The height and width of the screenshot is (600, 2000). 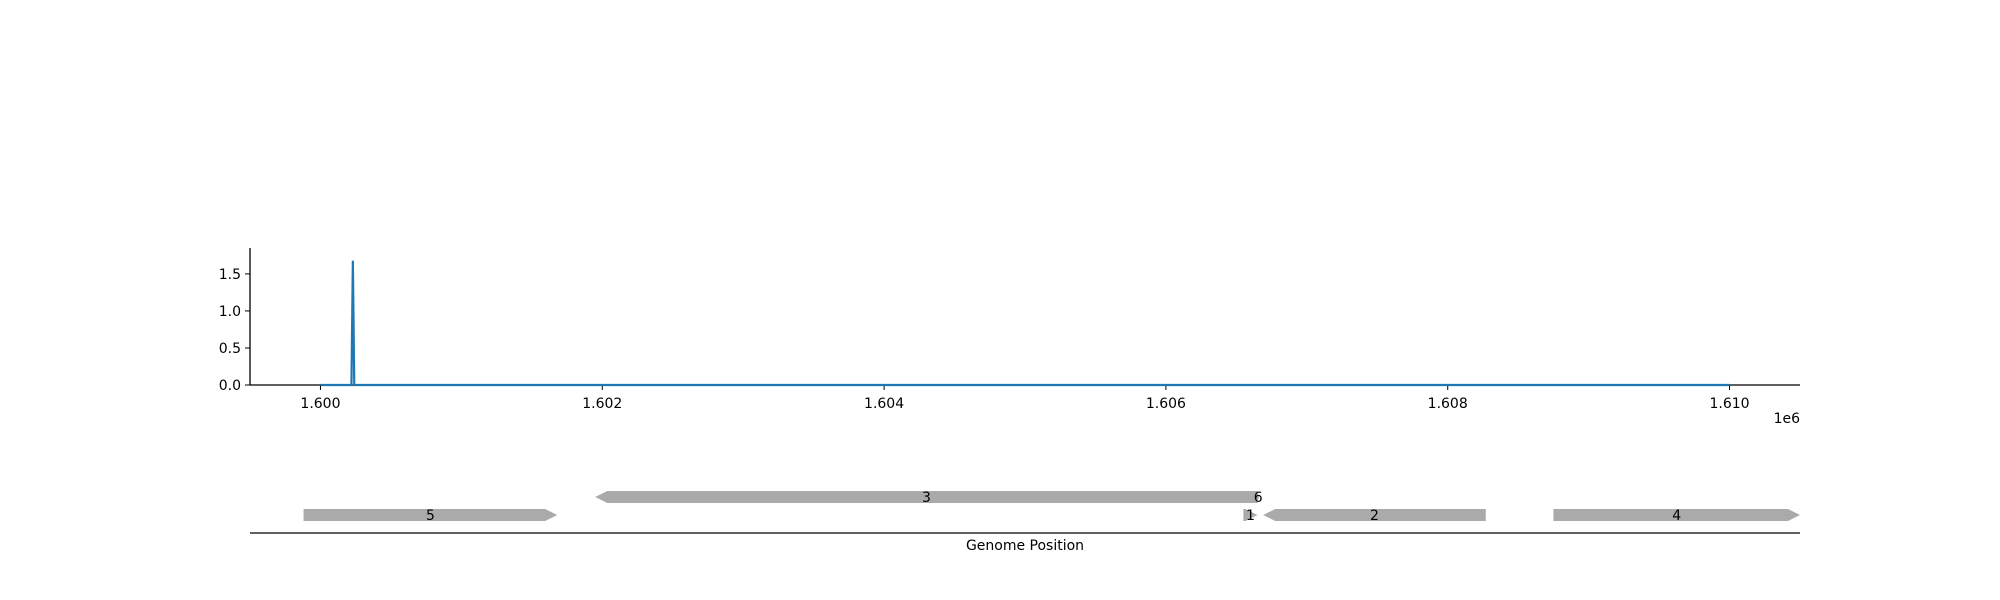 What do you see at coordinates (1448, 404) in the screenshot?
I see `x-tick-label: 1.608` at bounding box center [1448, 404].